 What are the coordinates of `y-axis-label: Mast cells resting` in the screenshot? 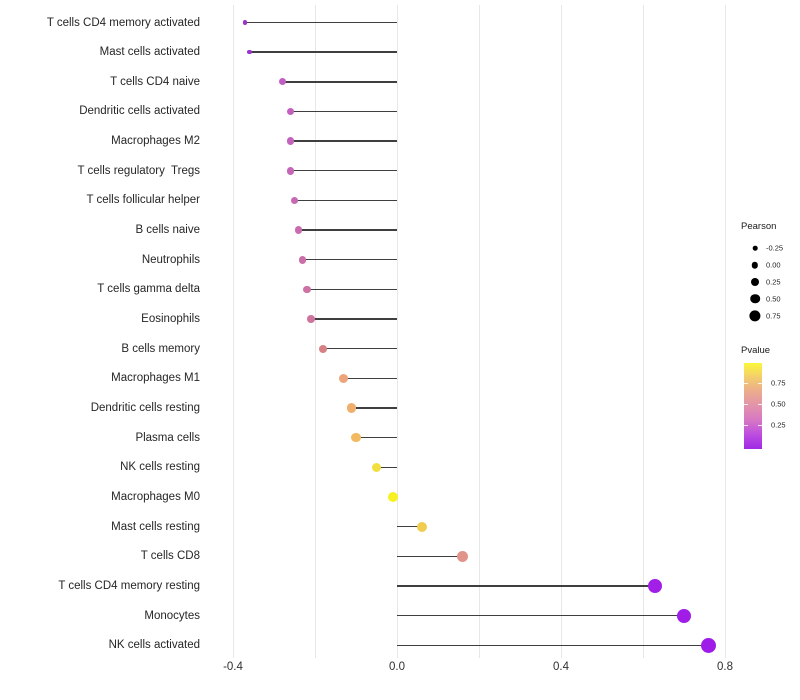 It's located at (155, 526).